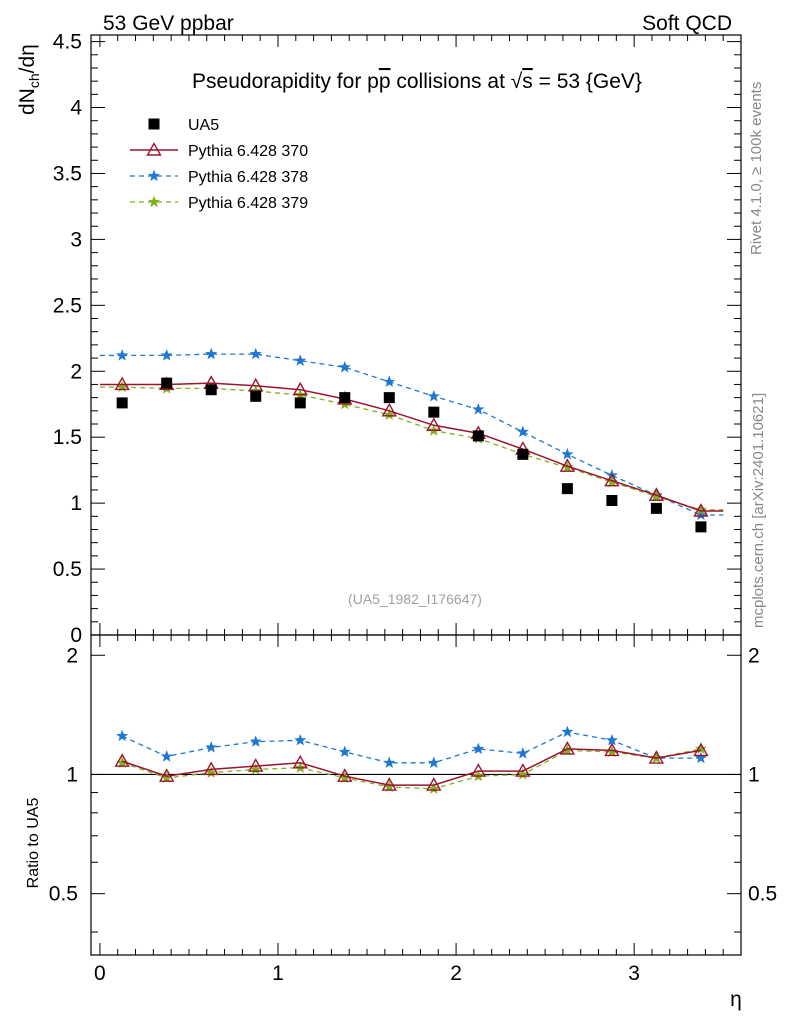 The height and width of the screenshot is (1024, 786). What do you see at coordinates (203, 125) in the screenshot?
I see `legend-label: UA5` at bounding box center [203, 125].